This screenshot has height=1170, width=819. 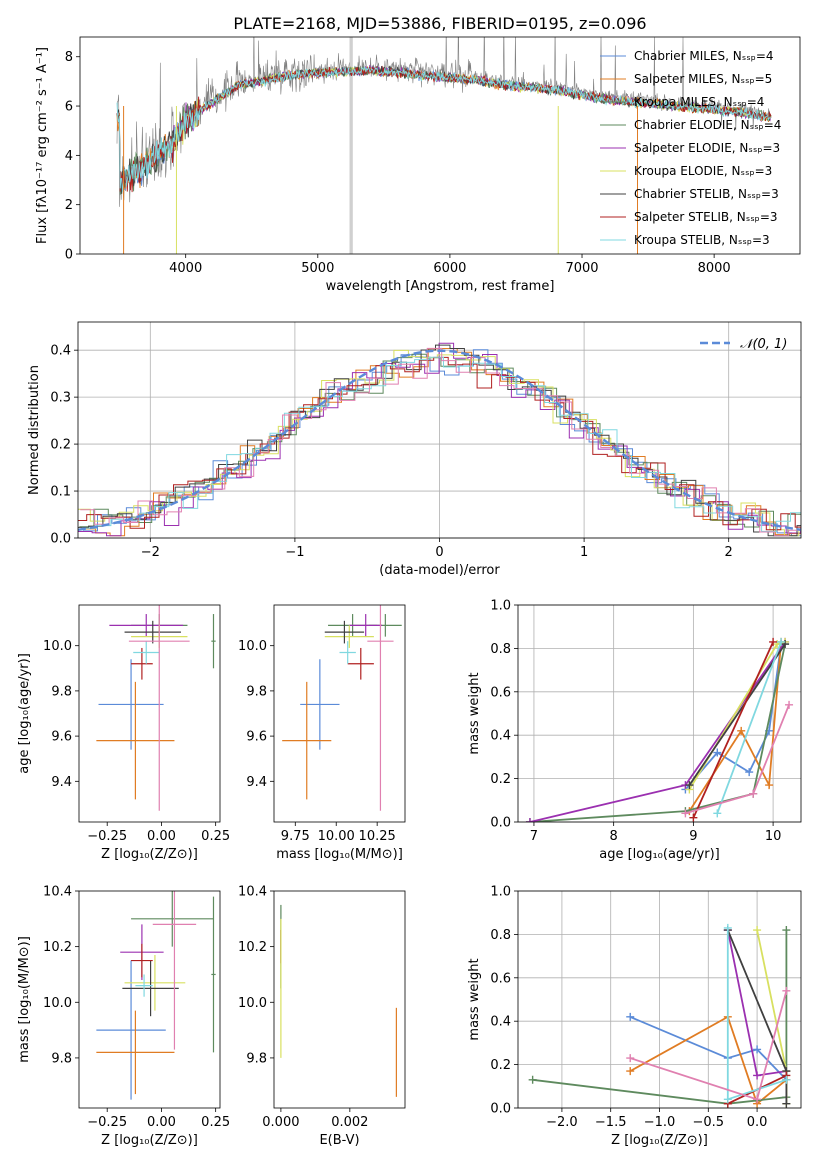 What do you see at coordinates (737, 714) in the screenshot?
I see `weight-series-chabrier_stelib` at bounding box center [737, 714].